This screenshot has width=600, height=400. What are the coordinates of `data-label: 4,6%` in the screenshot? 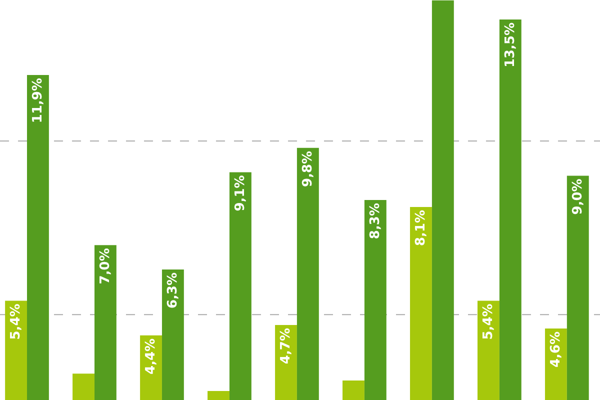 It's located at (556, 349).